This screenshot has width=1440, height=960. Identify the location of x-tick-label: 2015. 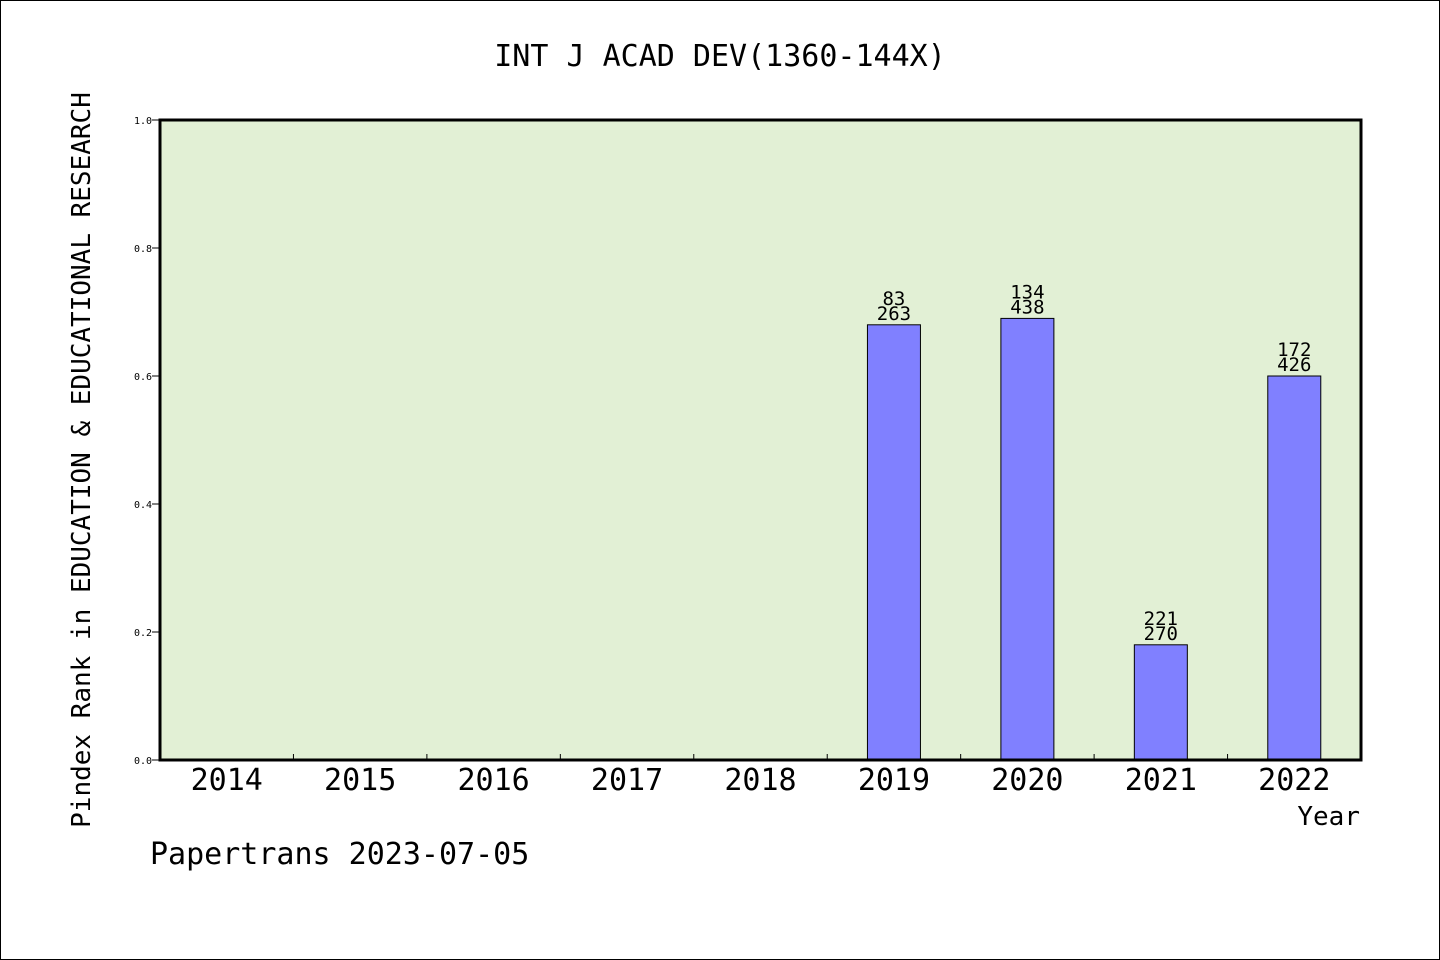
(360, 780).